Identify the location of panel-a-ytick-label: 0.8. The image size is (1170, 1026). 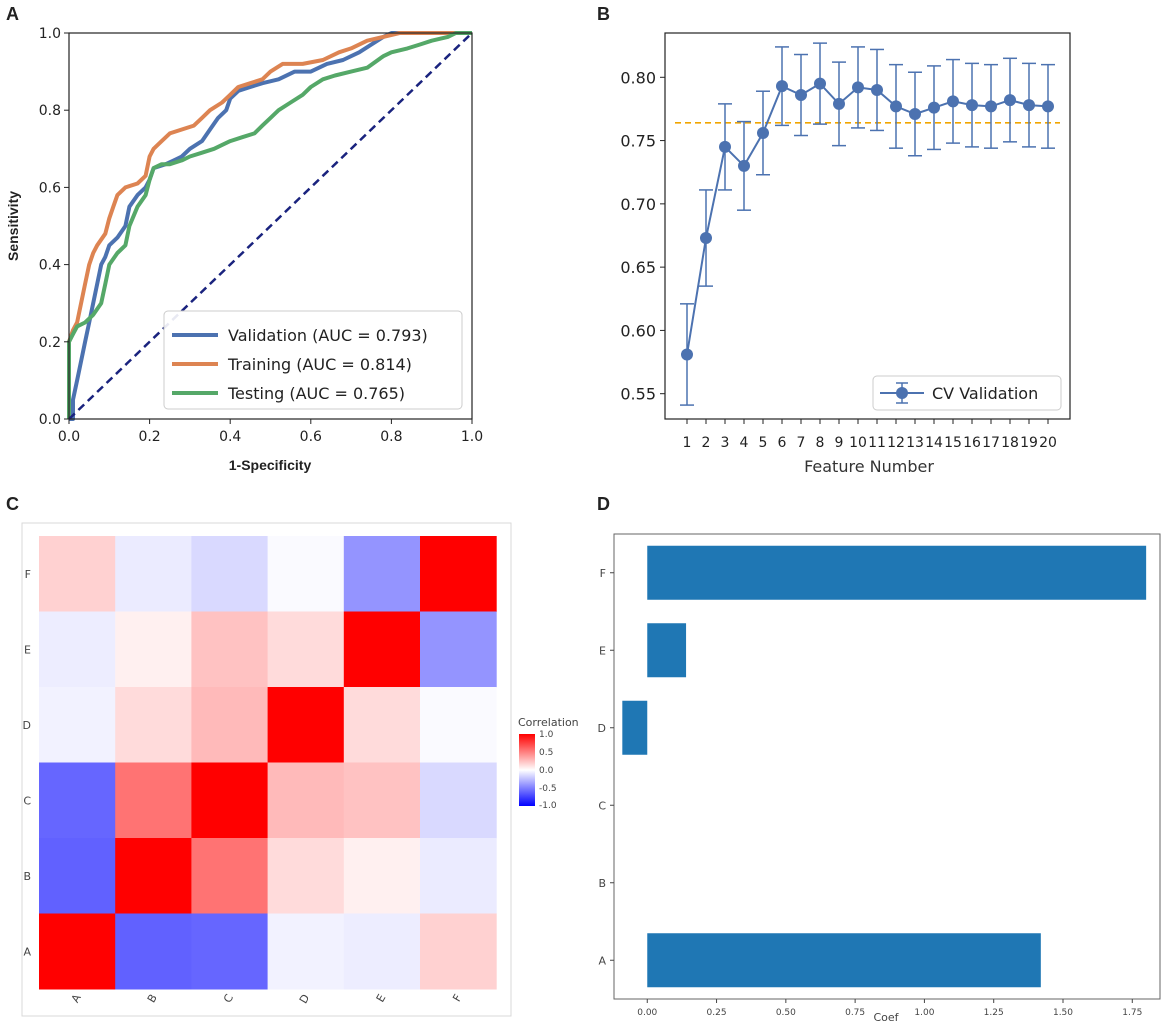
(50, 111).